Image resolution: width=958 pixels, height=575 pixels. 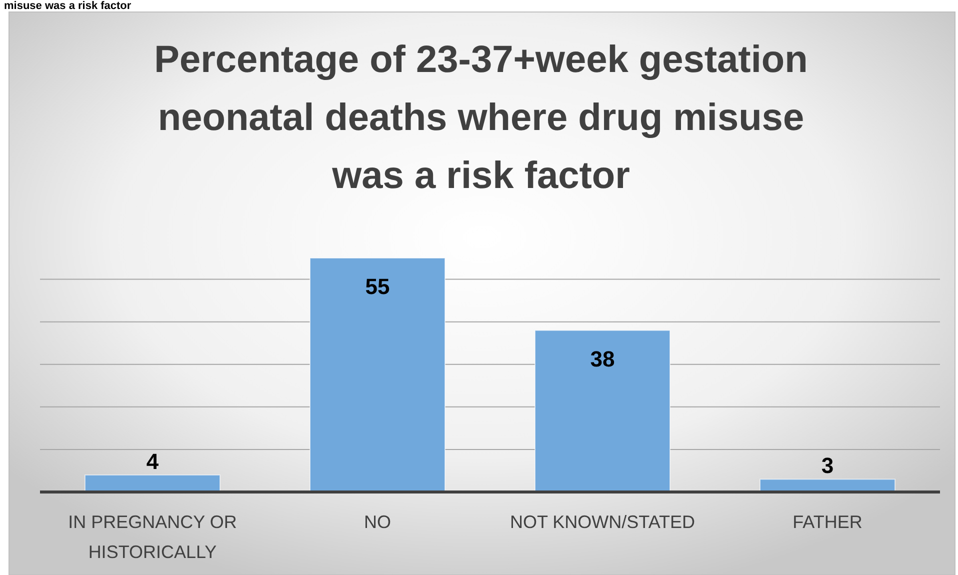 What do you see at coordinates (153, 461) in the screenshot?
I see `data-label: 4` at bounding box center [153, 461].